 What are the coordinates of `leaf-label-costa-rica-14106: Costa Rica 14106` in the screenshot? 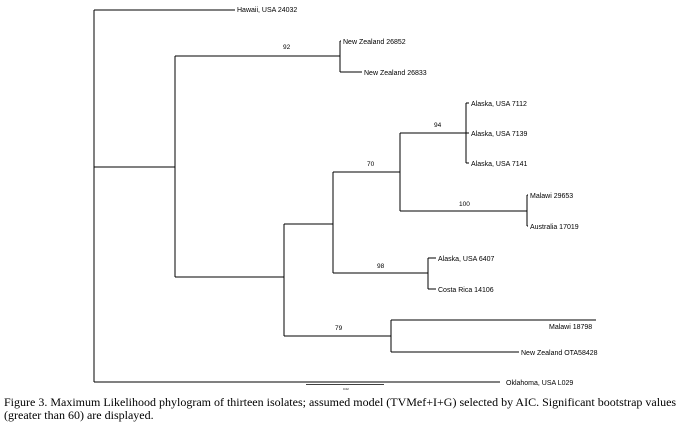 It's located at (466, 290).